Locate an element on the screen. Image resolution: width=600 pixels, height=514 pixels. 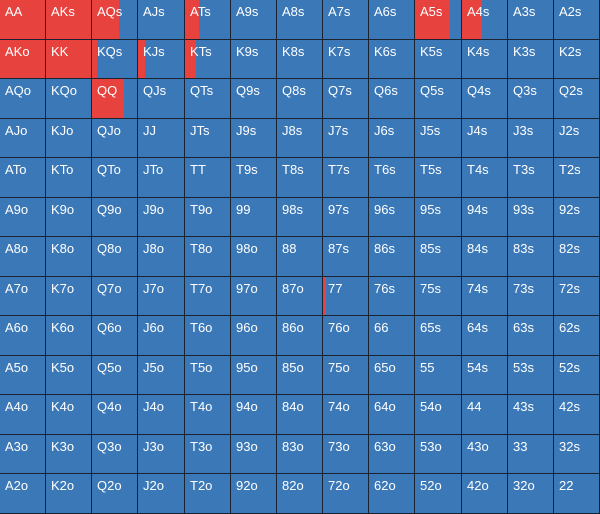
hand-cell-94s: 94s is located at coordinates (484, 217).